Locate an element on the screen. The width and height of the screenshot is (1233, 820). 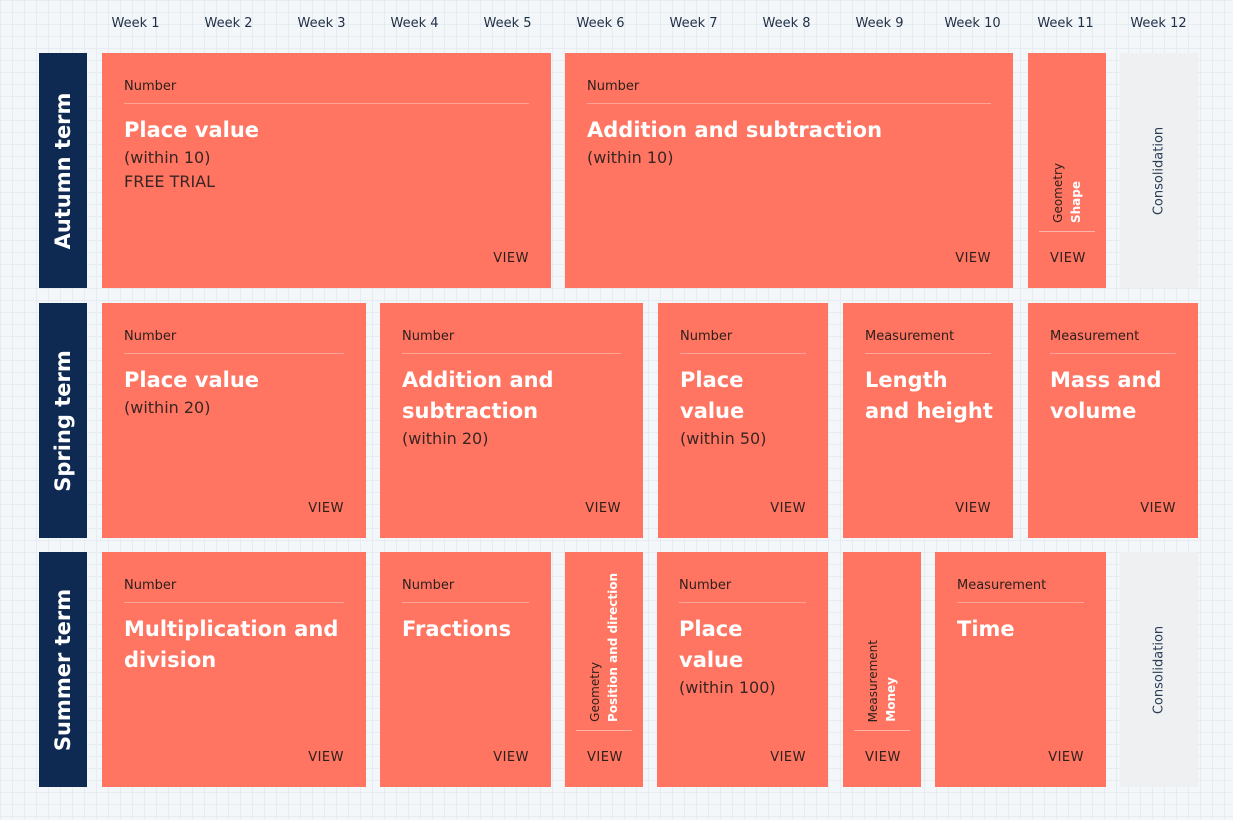
week-label: Week 2 is located at coordinates (228, 23).